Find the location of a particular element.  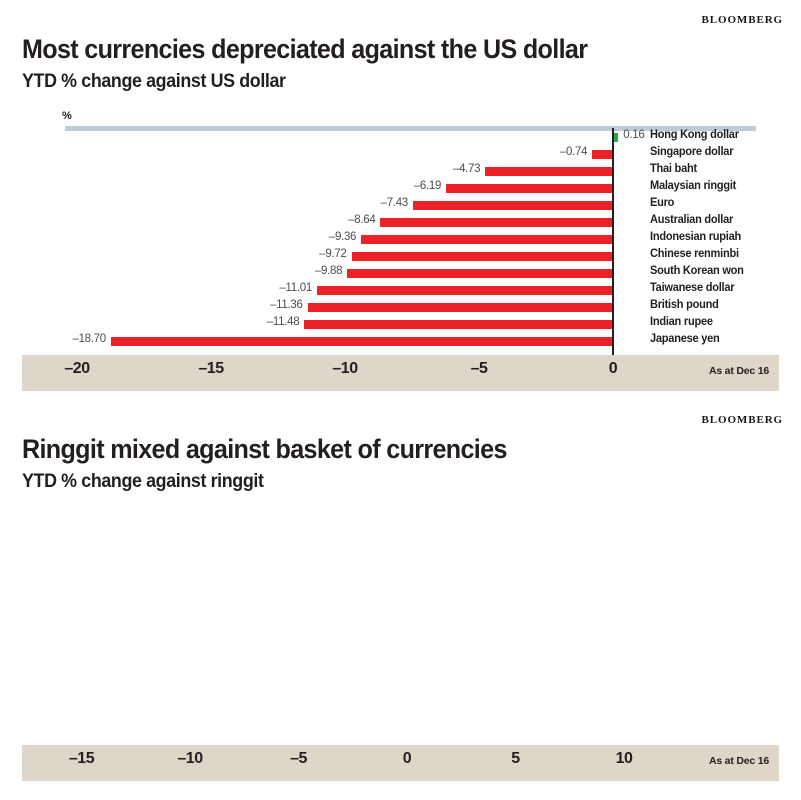

bar-value-label: –11.36 is located at coordinates (286, 305).